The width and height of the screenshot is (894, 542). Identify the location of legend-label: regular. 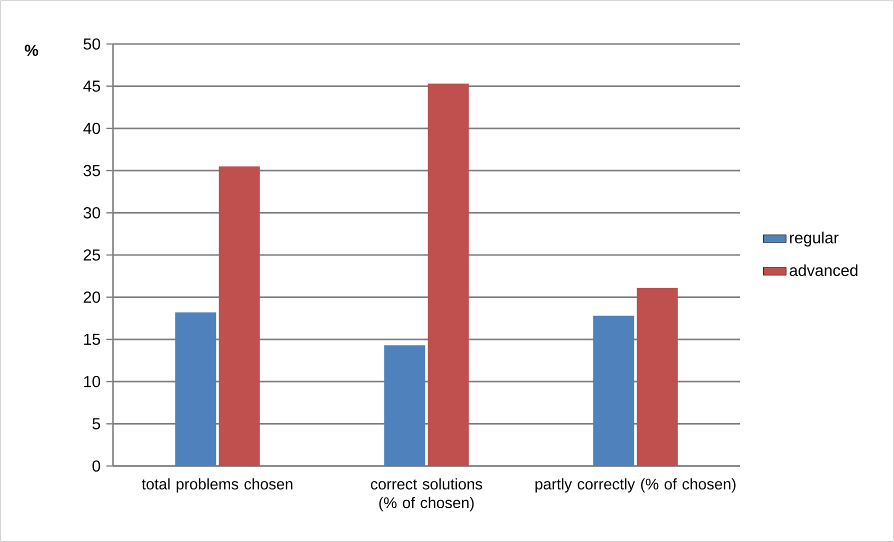
(814, 239).